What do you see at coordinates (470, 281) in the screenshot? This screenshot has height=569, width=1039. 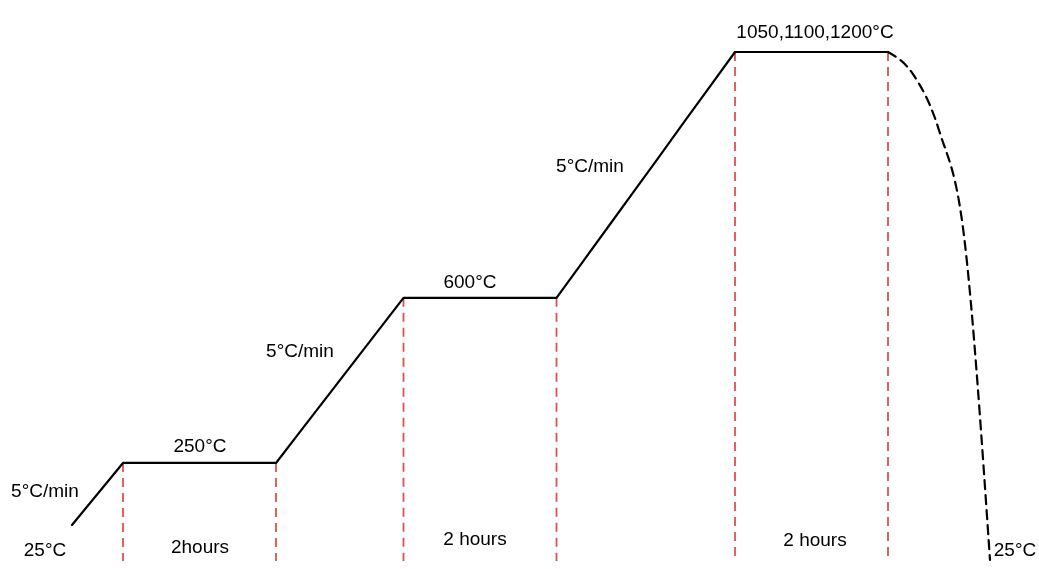 I see `annotation: 600°C` at bounding box center [470, 281].